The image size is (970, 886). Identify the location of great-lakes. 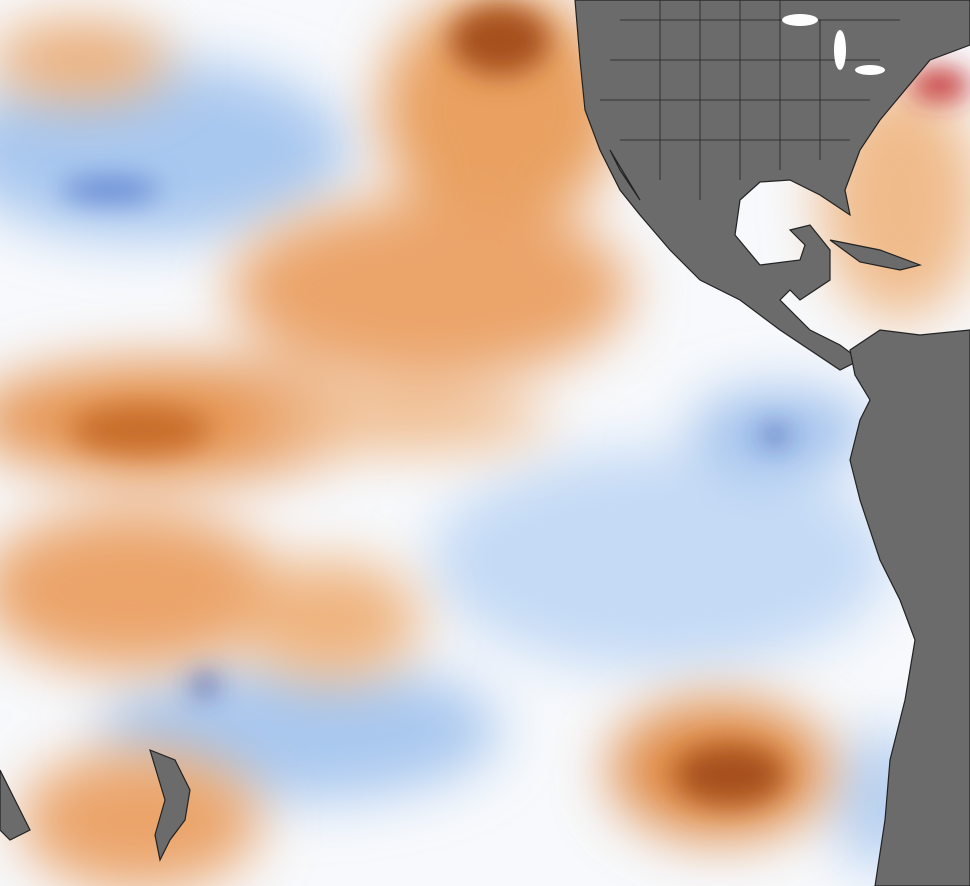
(833, 44).